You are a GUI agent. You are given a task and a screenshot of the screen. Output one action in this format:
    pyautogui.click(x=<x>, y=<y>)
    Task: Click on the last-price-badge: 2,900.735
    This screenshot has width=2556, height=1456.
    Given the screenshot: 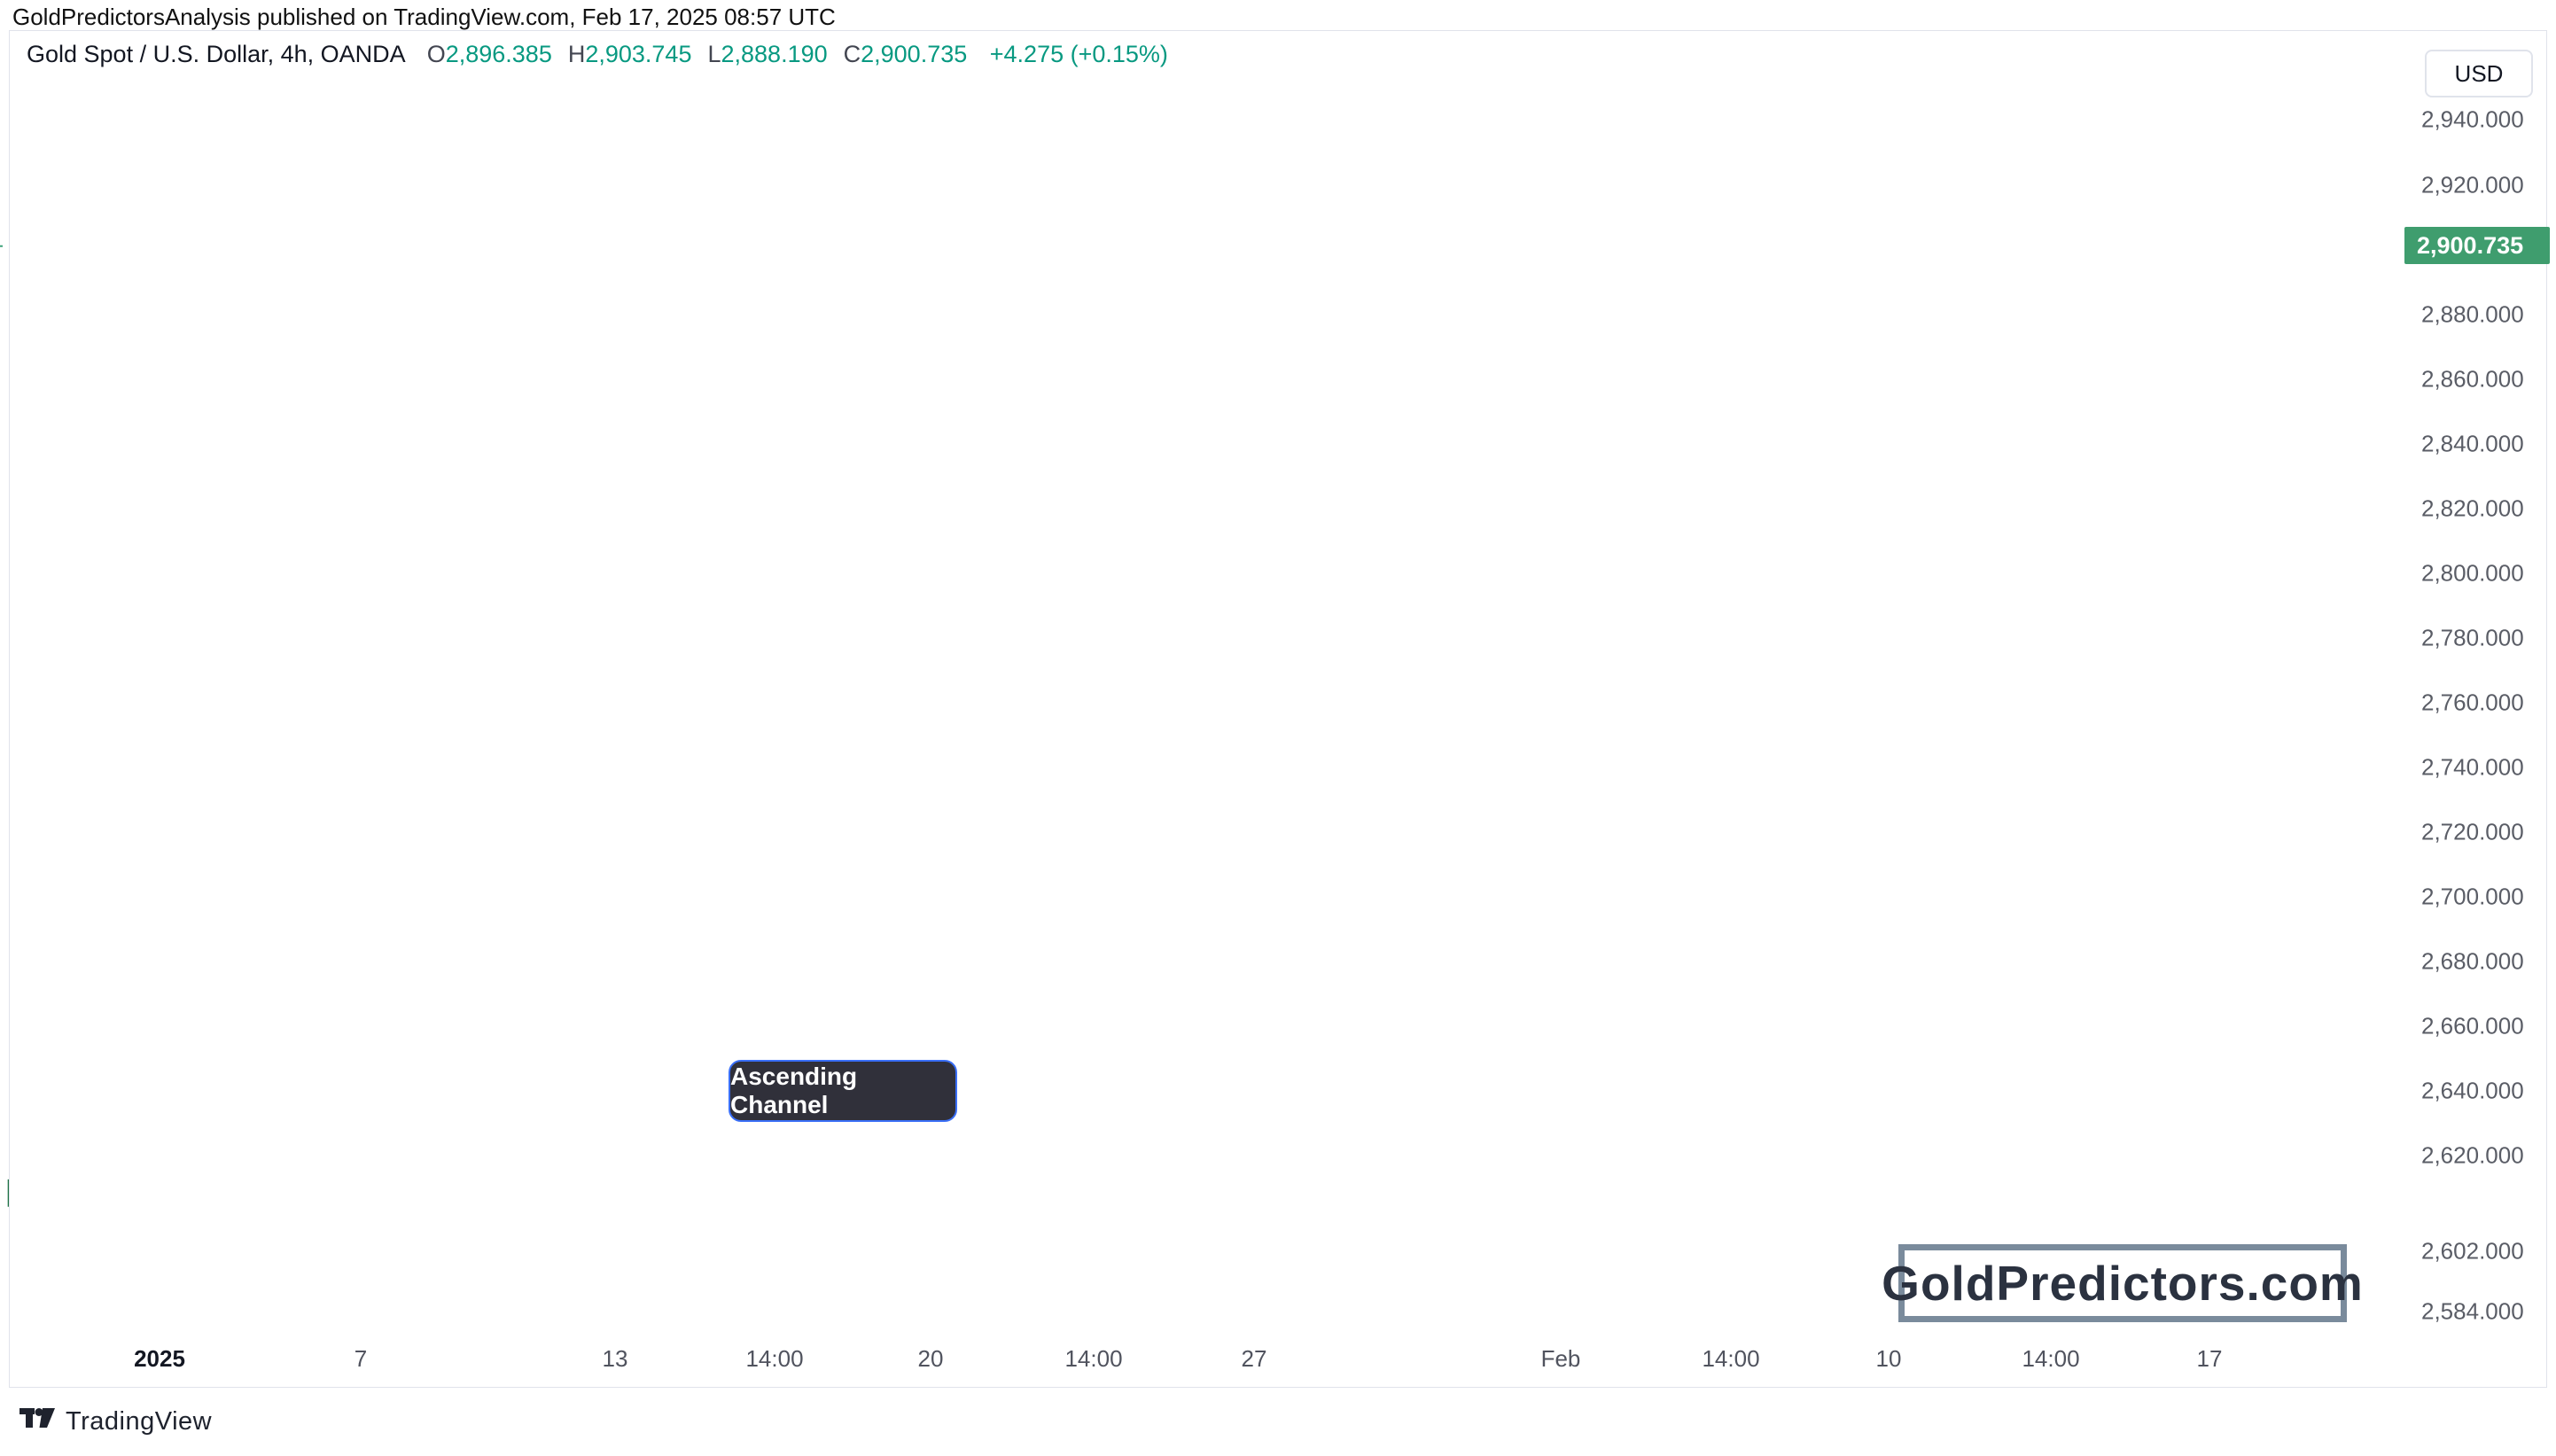 What is the action you would take?
    pyautogui.click(x=2477, y=245)
    